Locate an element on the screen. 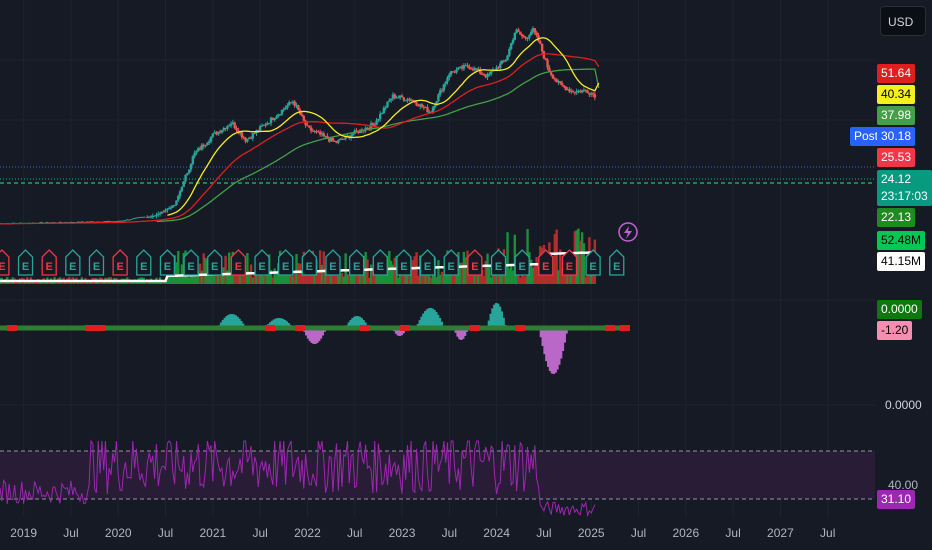 The width and height of the screenshot is (932, 550). macd-signal-mark is located at coordinates (12, 328).